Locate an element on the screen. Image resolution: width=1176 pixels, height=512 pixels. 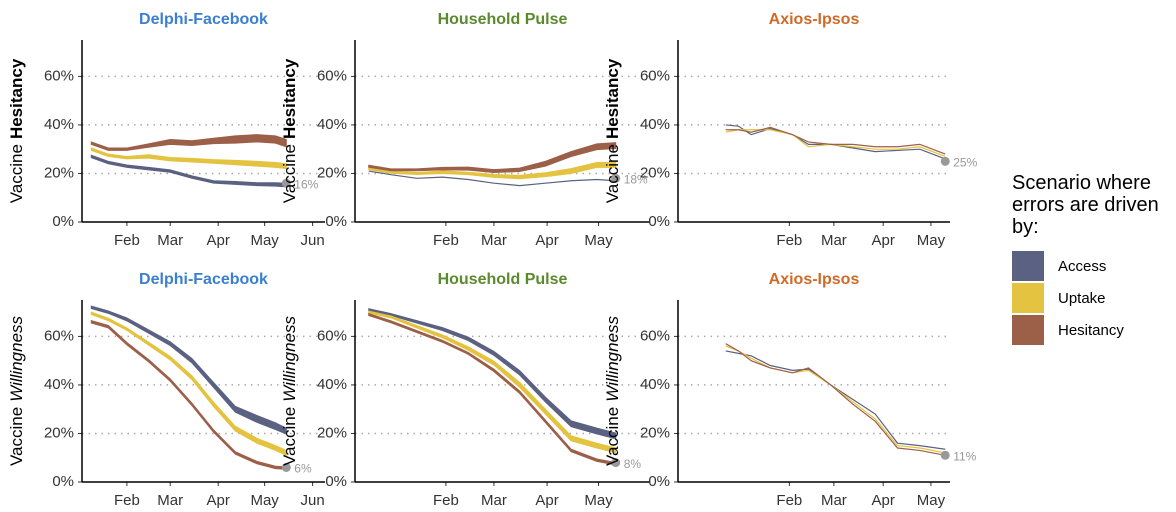
end-label: 16% is located at coordinates (306, 184).